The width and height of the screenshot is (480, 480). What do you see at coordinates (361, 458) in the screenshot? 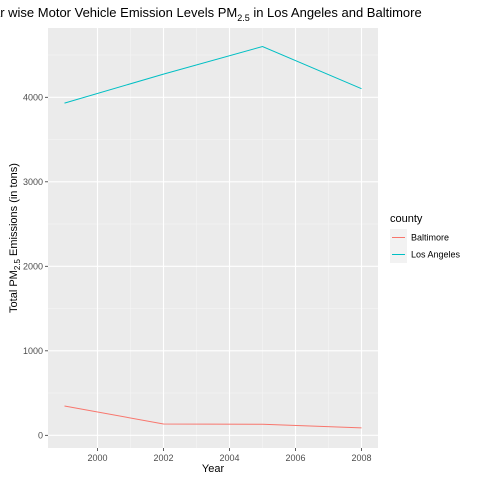
I see `x-tick-label: 2008` at bounding box center [361, 458].